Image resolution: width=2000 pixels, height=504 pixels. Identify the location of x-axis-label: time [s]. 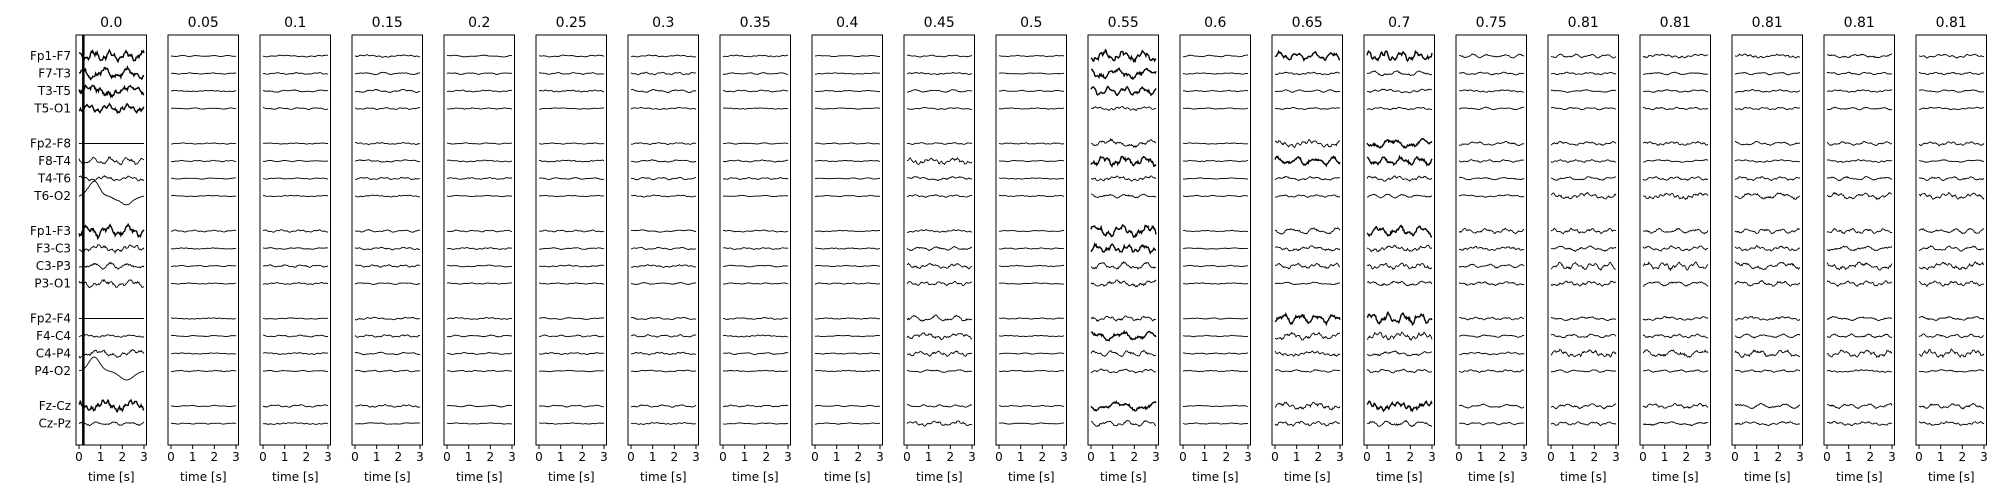
(1951, 477).